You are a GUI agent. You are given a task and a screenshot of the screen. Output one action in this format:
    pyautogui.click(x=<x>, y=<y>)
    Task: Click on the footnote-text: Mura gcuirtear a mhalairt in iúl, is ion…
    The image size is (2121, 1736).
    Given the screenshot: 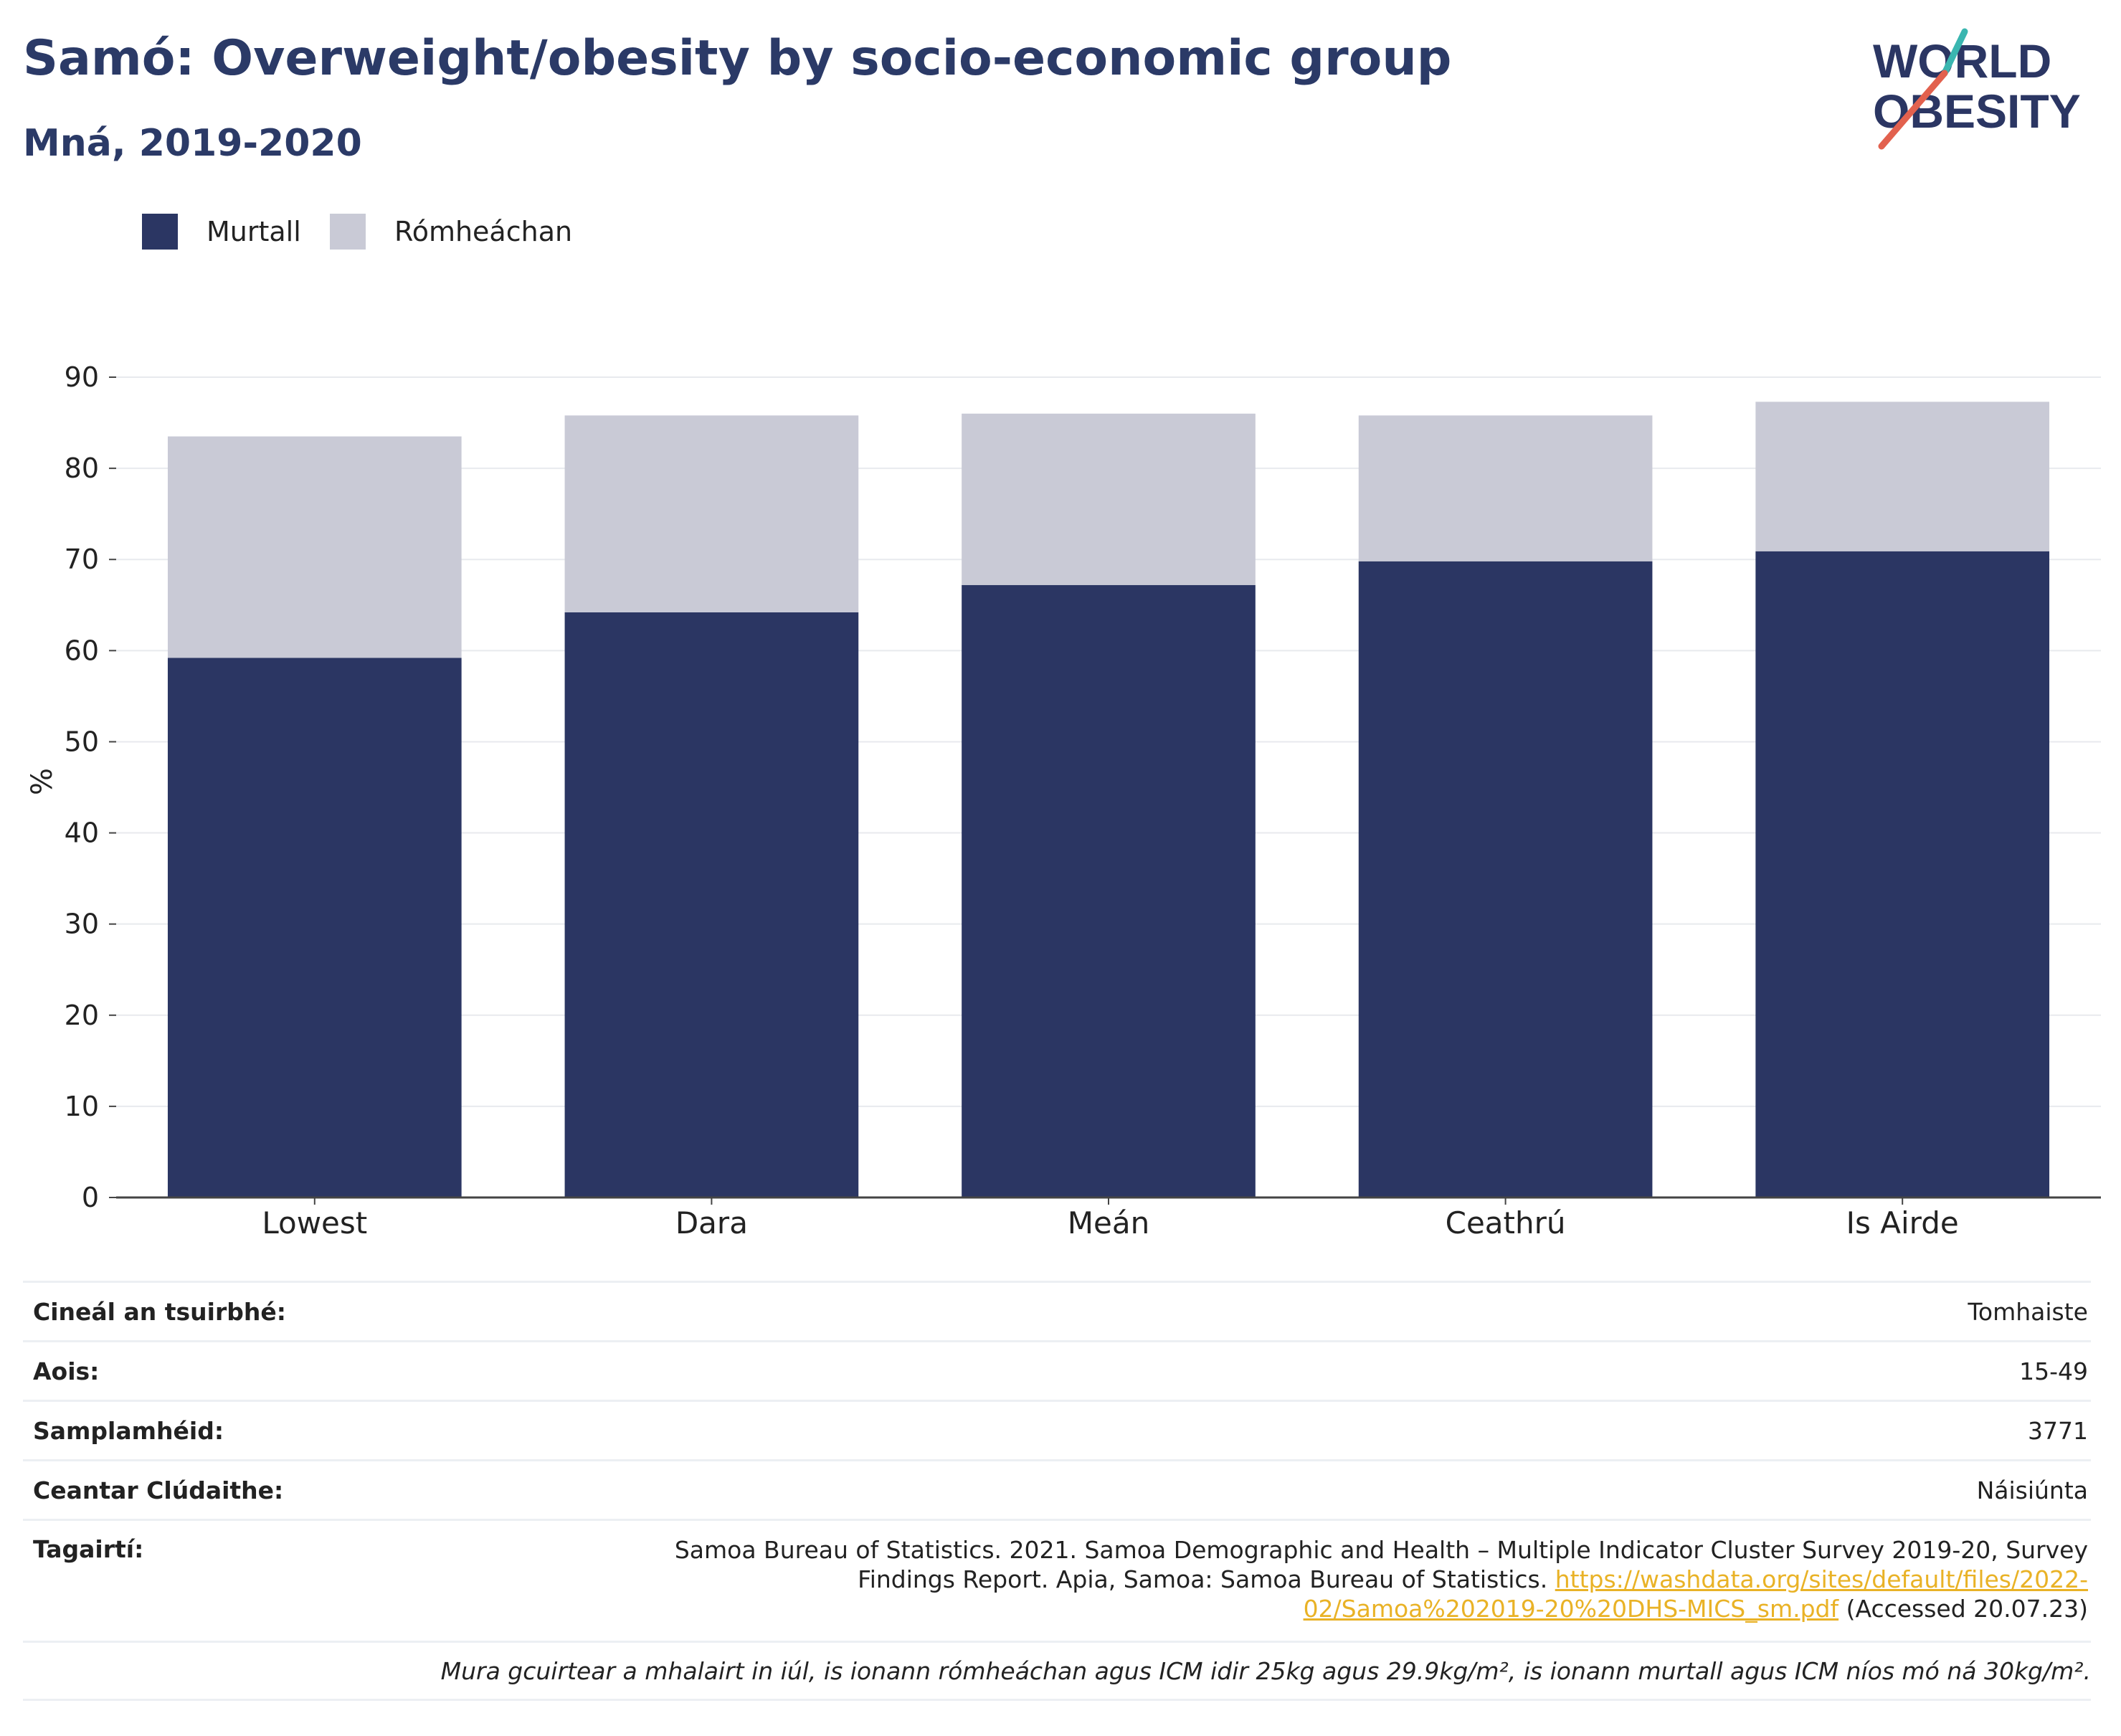 What is the action you would take?
    pyautogui.click(x=1265, y=1670)
    